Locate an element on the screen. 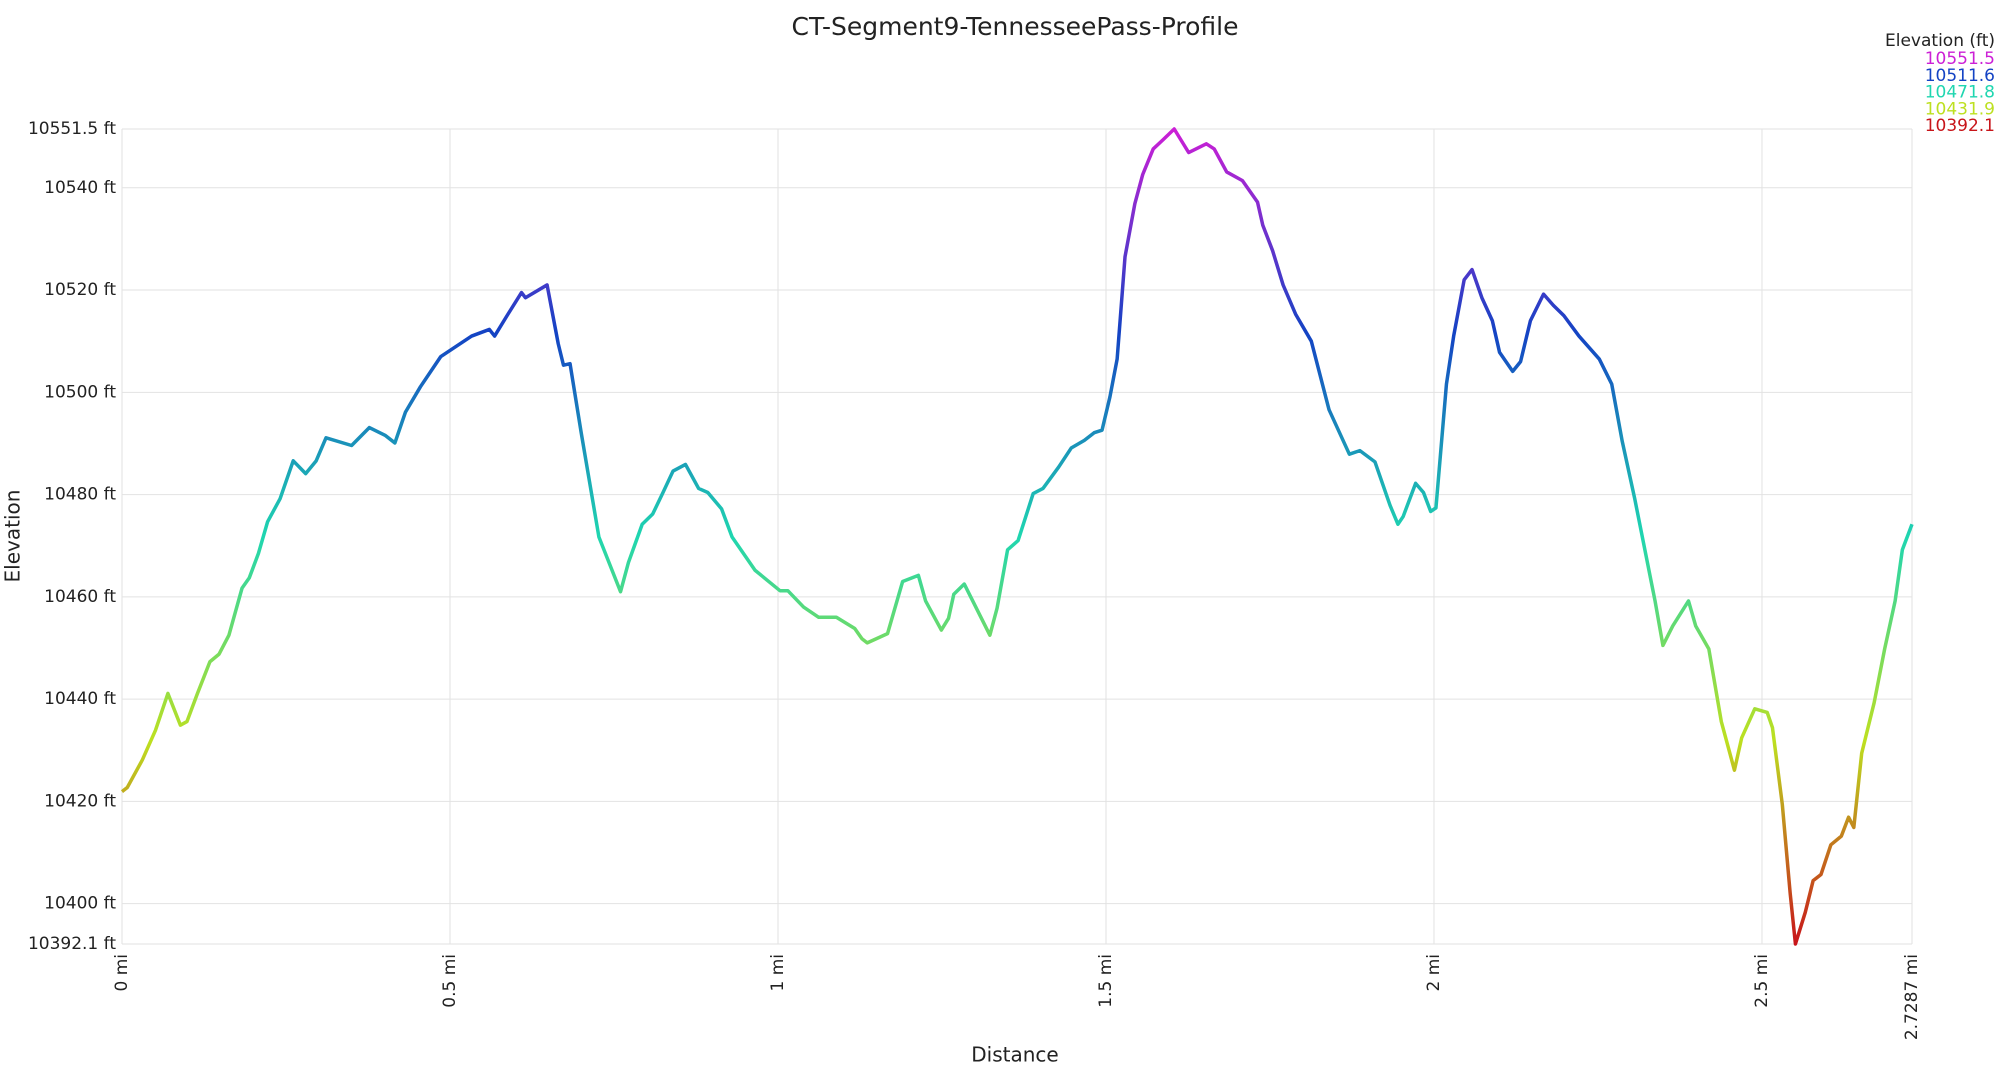 The width and height of the screenshot is (2000, 1088). legend-title: Elevation (ft) is located at coordinates (1940, 41).